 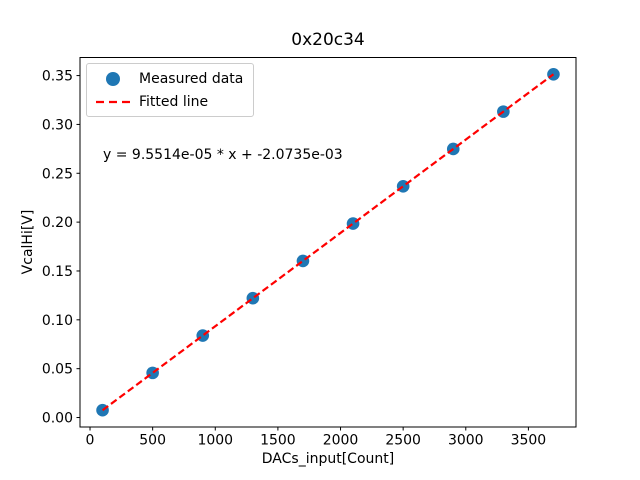 I want to click on y-tick-label: 0.35, so click(x=57, y=77).